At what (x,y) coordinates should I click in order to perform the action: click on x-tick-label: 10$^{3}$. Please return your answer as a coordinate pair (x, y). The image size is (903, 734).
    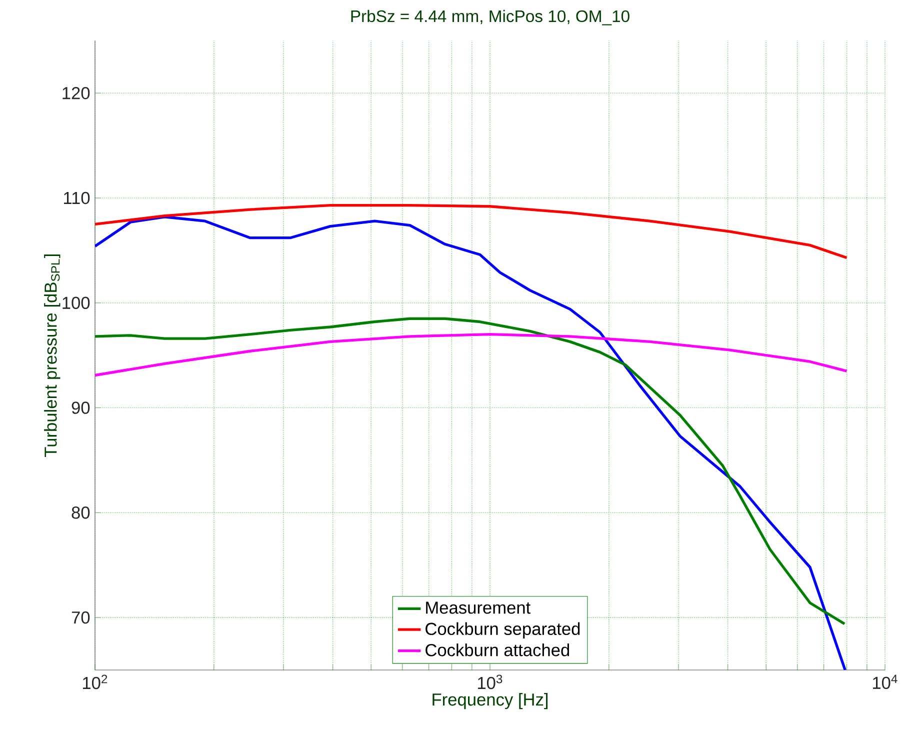
    Looking at the image, I should click on (490, 682).